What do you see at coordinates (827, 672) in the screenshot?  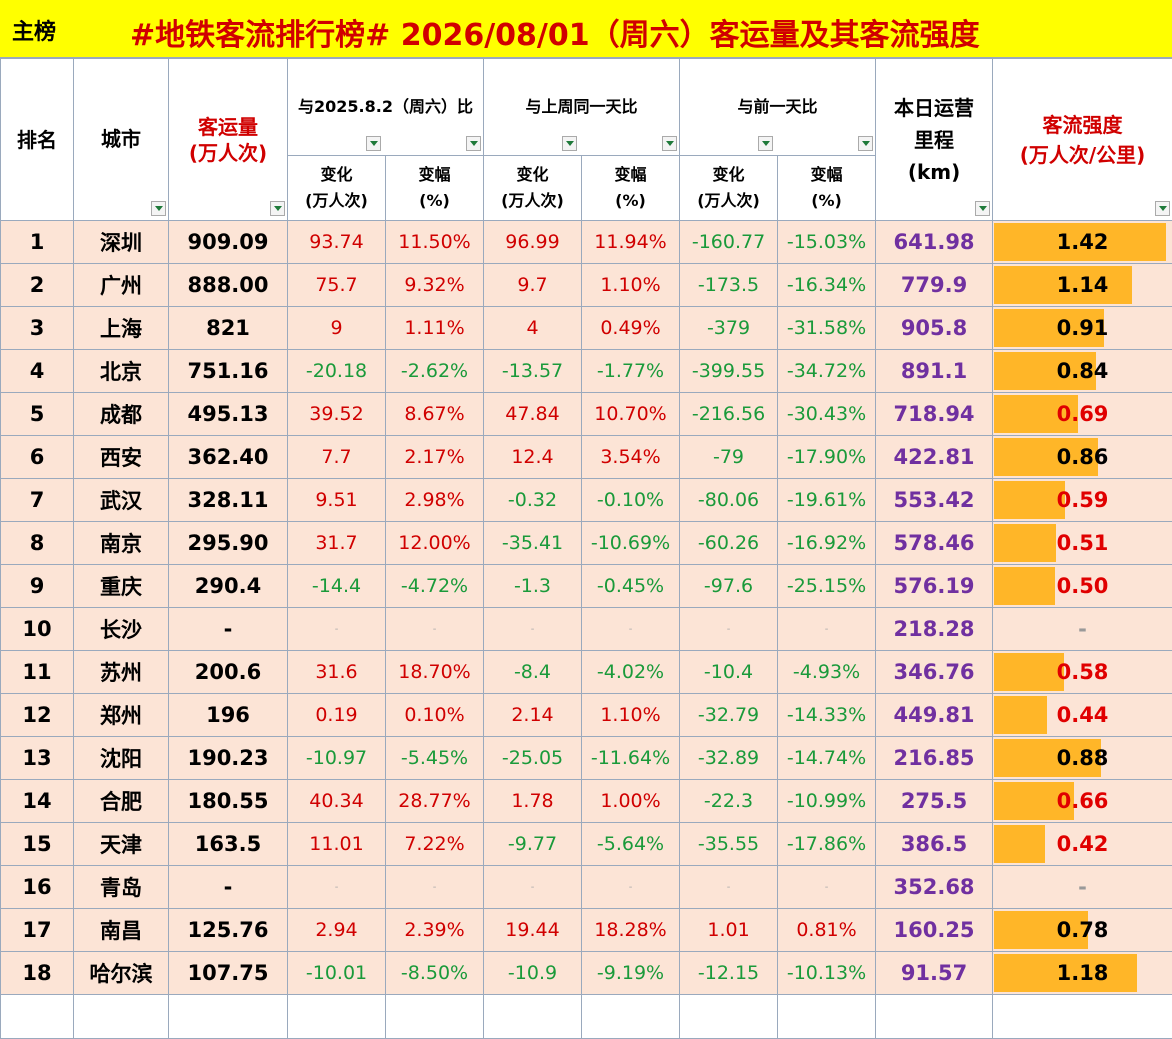 I see `cell: -4.93%` at bounding box center [827, 672].